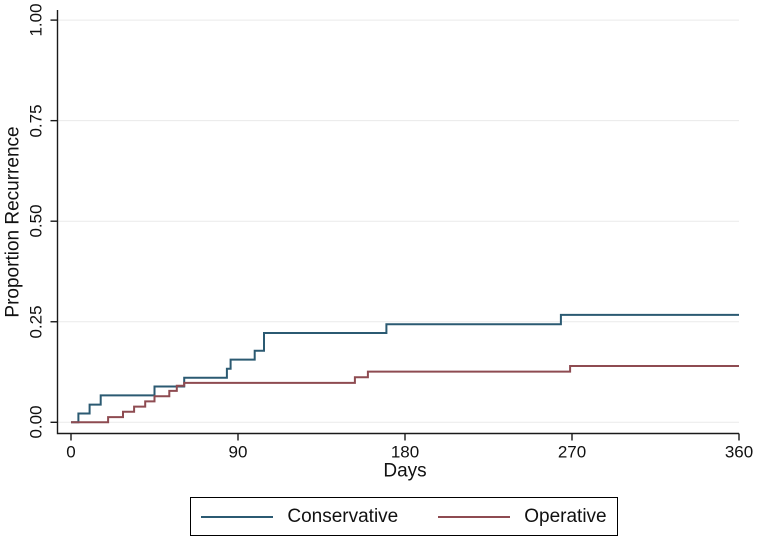 Image resolution: width=760 pixels, height=541 pixels. Describe the element at coordinates (71, 452) in the screenshot. I see `x-tick-label: 0` at that location.